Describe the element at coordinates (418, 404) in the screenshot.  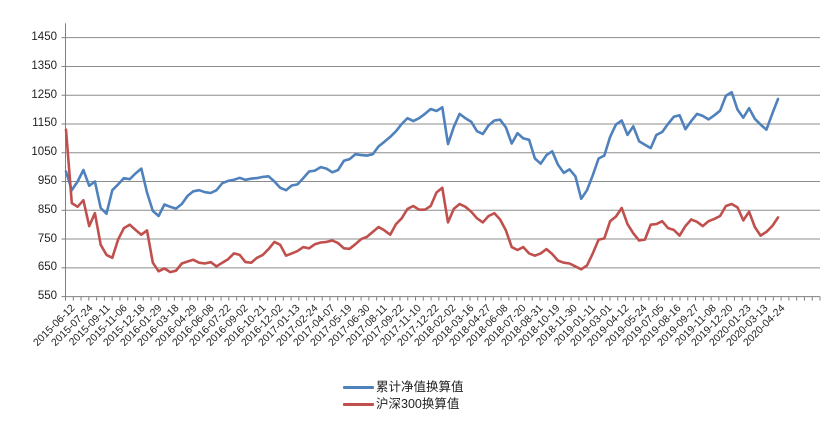
I see `legend-label-csi300: 沪深300换算值` at that location.